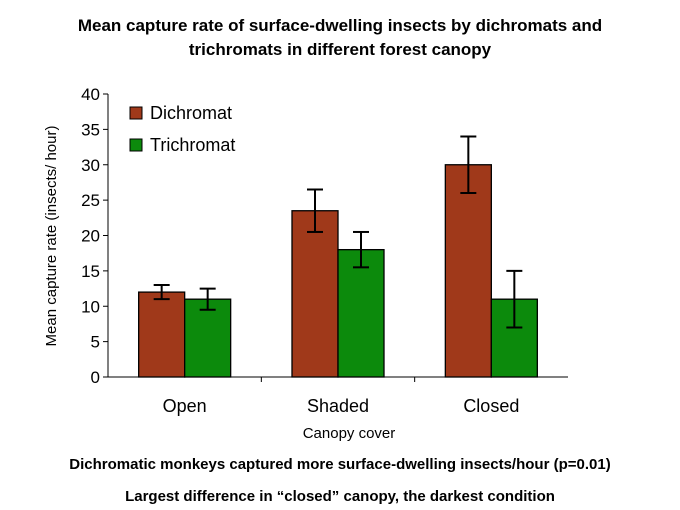  Describe the element at coordinates (90, 129) in the screenshot. I see `y-tick-label: 35` at that location.